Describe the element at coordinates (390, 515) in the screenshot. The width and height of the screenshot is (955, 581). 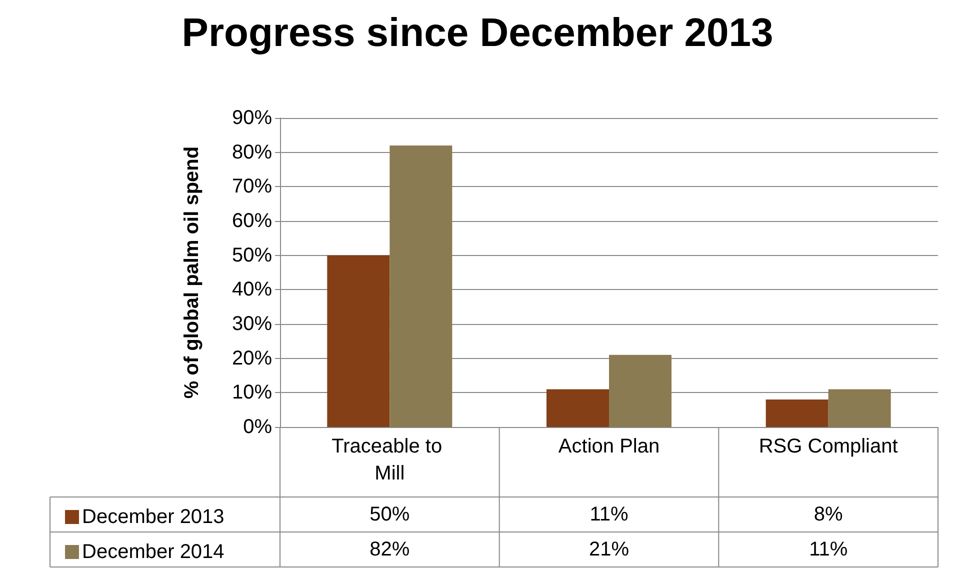
I see `data-label: 50%` at that location.